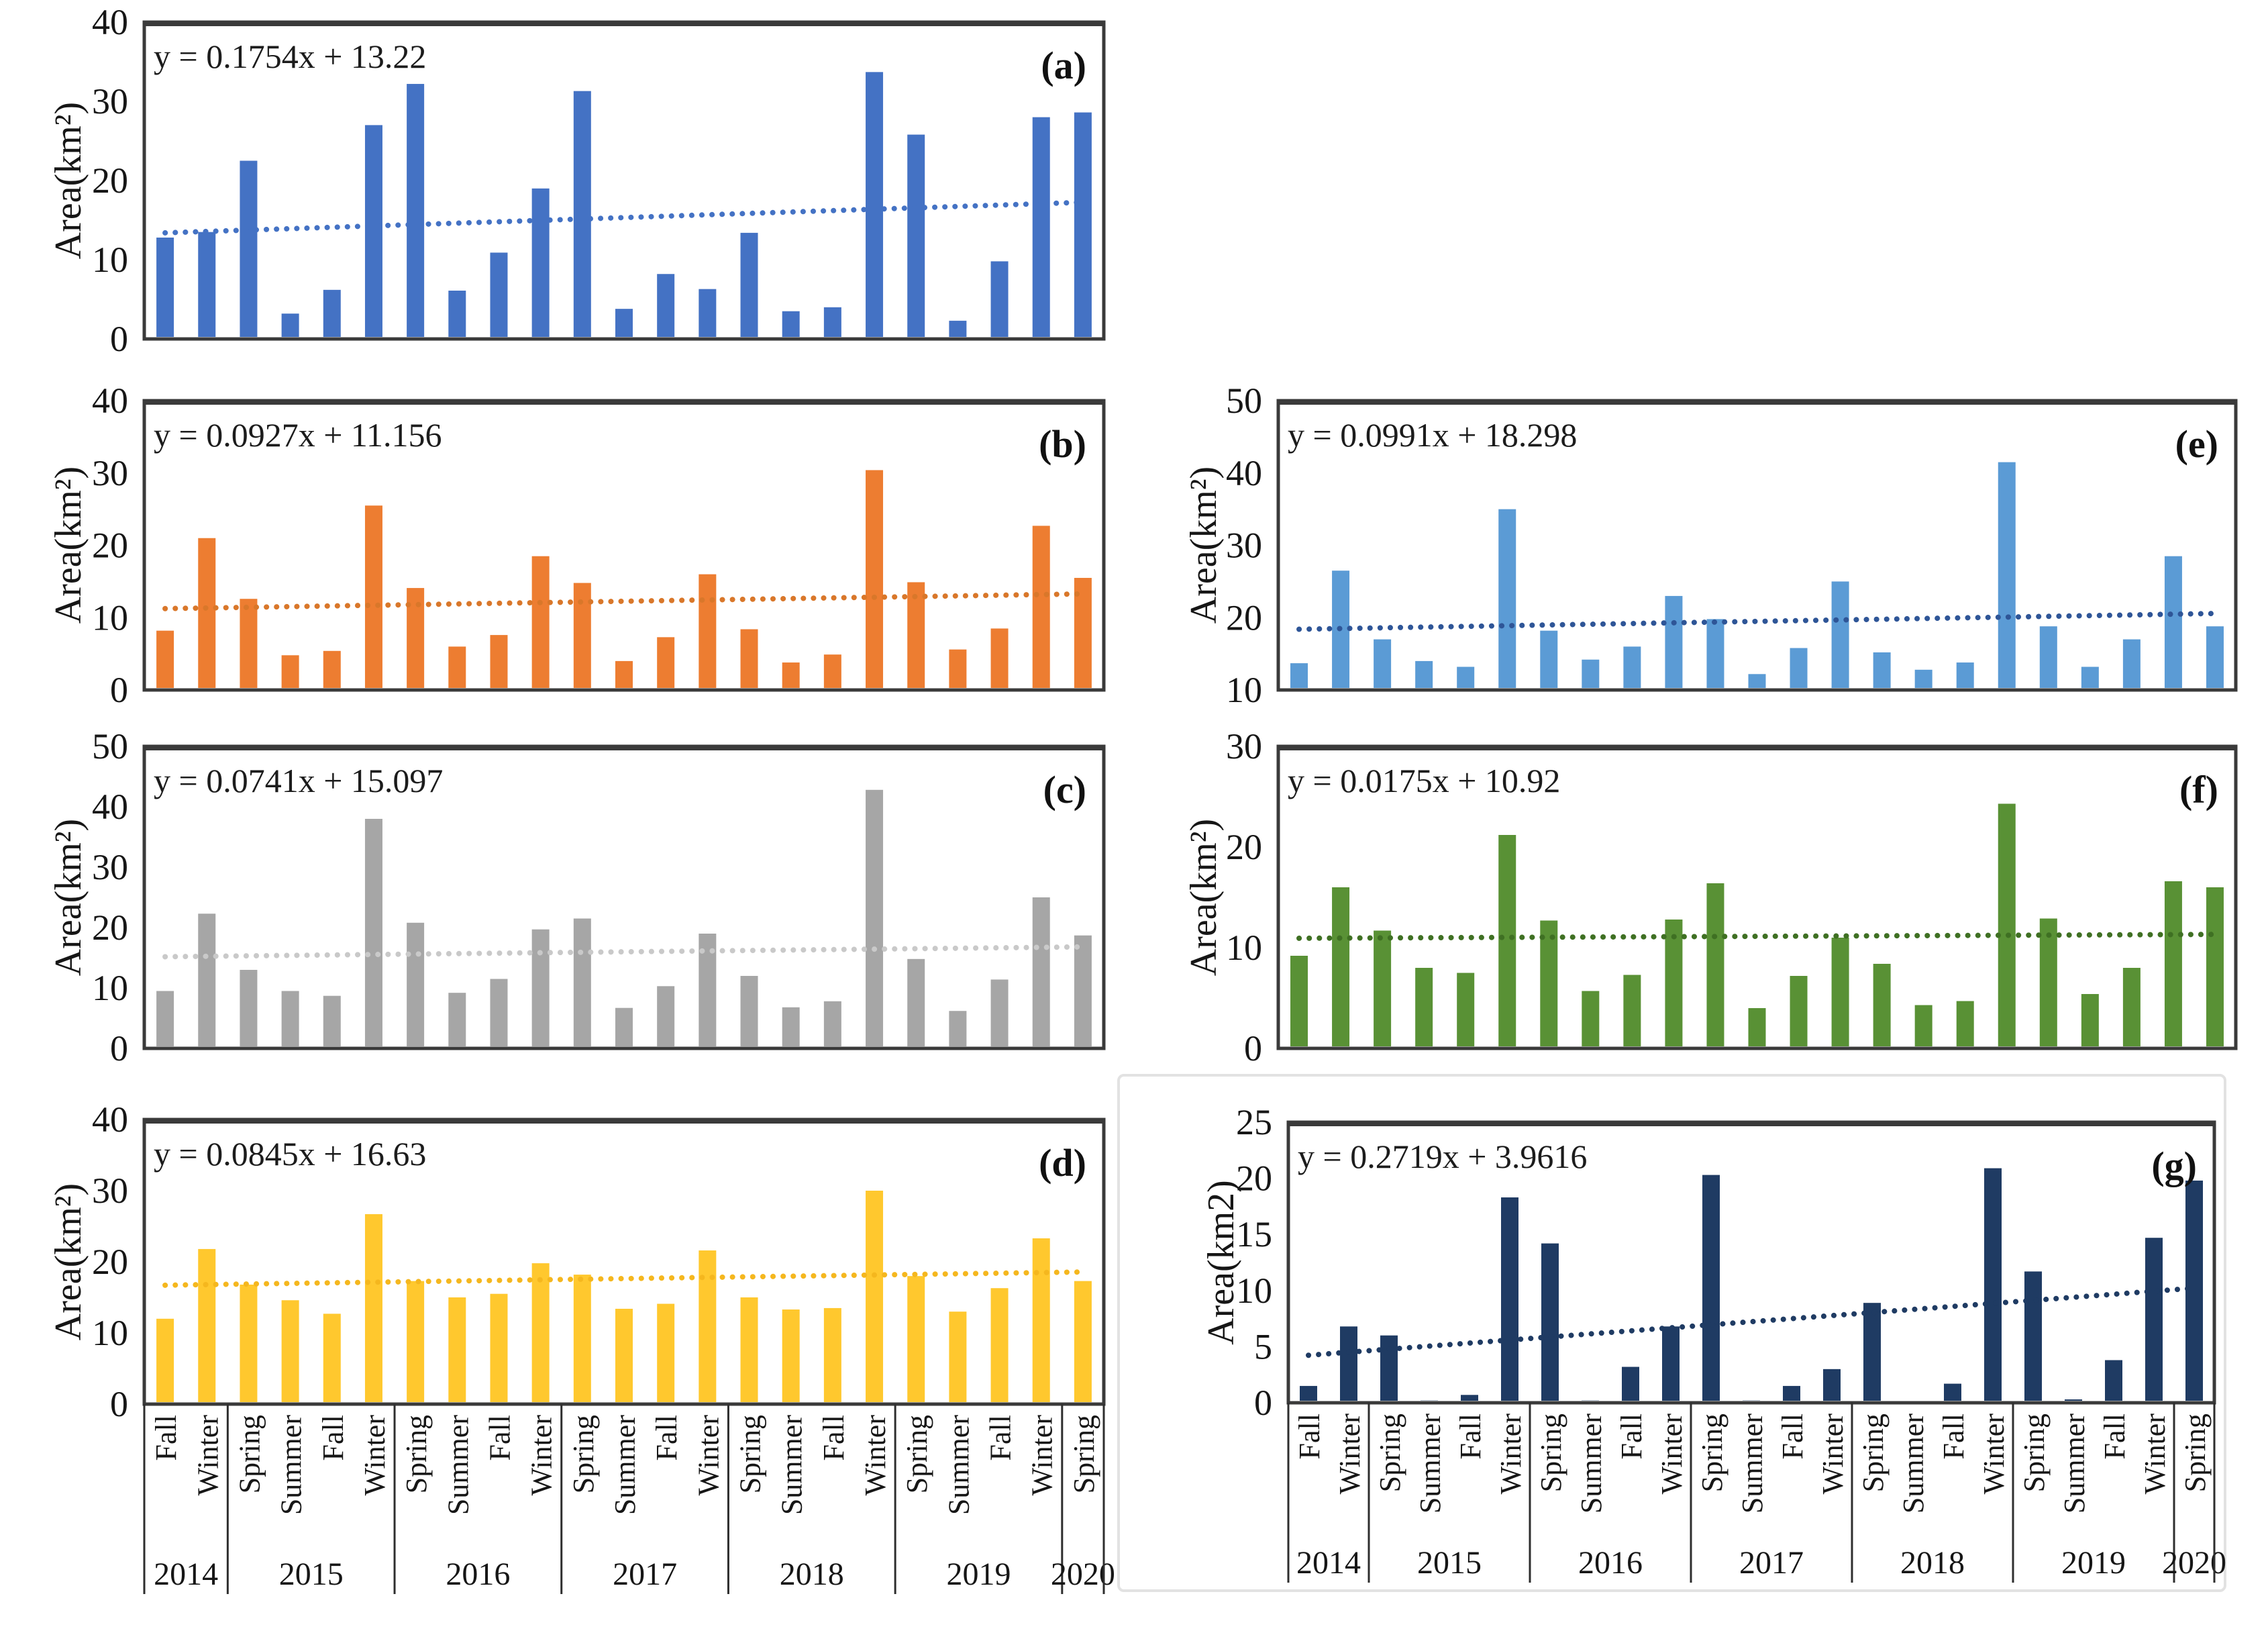  What do you see at coordinates (110, 988) in the screenshot?
I see `ytick-c-10: 10` at bounding box center [110, 988].